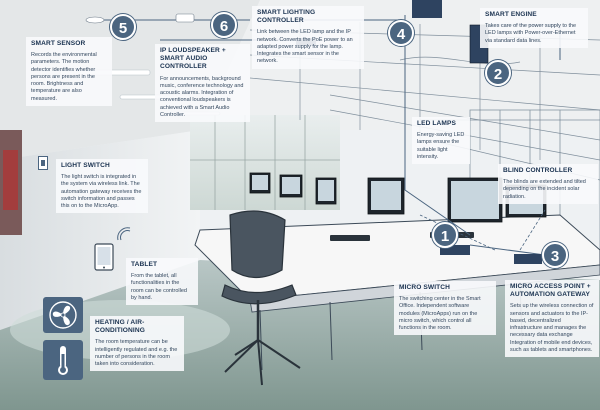 This screenshot has width=600, height=410. I want to click on micro-access-title-line1: MICRO ACCESS POINT +, so click(550, 286).